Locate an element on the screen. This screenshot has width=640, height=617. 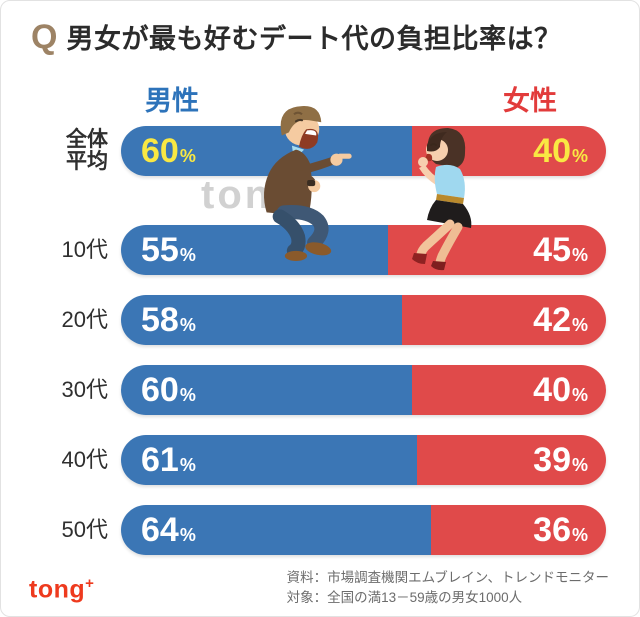
bar-row: 40代 61 % 39 % is located at coordinates (303, 460).